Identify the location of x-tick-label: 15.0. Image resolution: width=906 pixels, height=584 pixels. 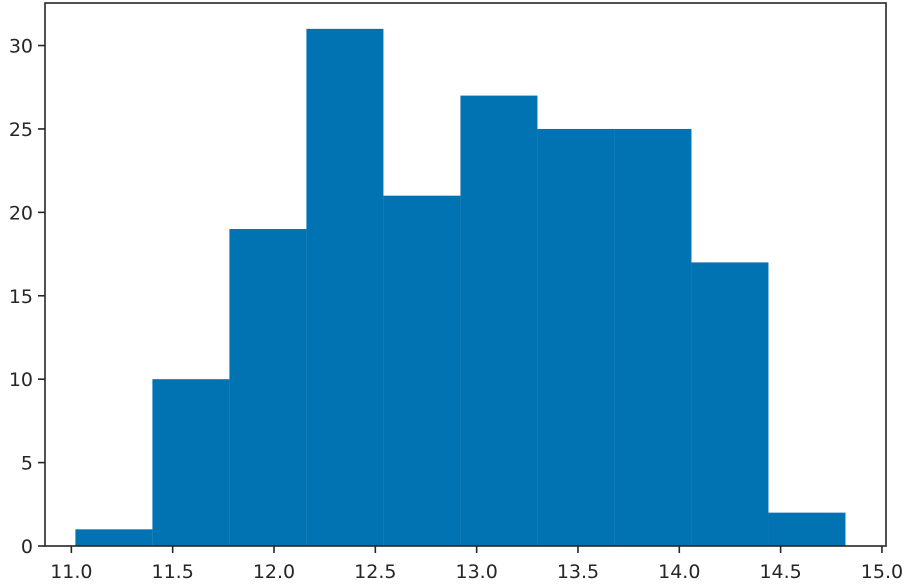
(882, 572).